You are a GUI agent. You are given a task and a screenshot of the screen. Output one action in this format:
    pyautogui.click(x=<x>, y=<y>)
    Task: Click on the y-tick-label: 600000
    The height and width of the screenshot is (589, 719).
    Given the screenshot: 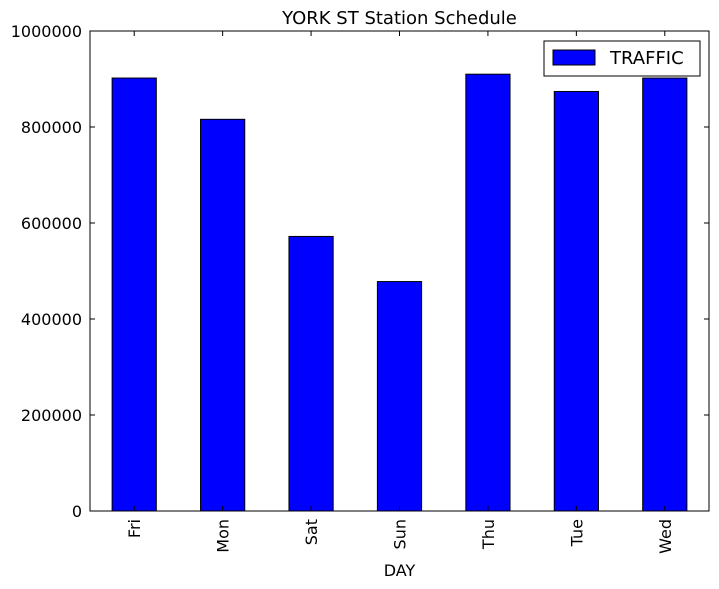 What is the action you would take?
    pyautogui.click(x=51, y=223)
    